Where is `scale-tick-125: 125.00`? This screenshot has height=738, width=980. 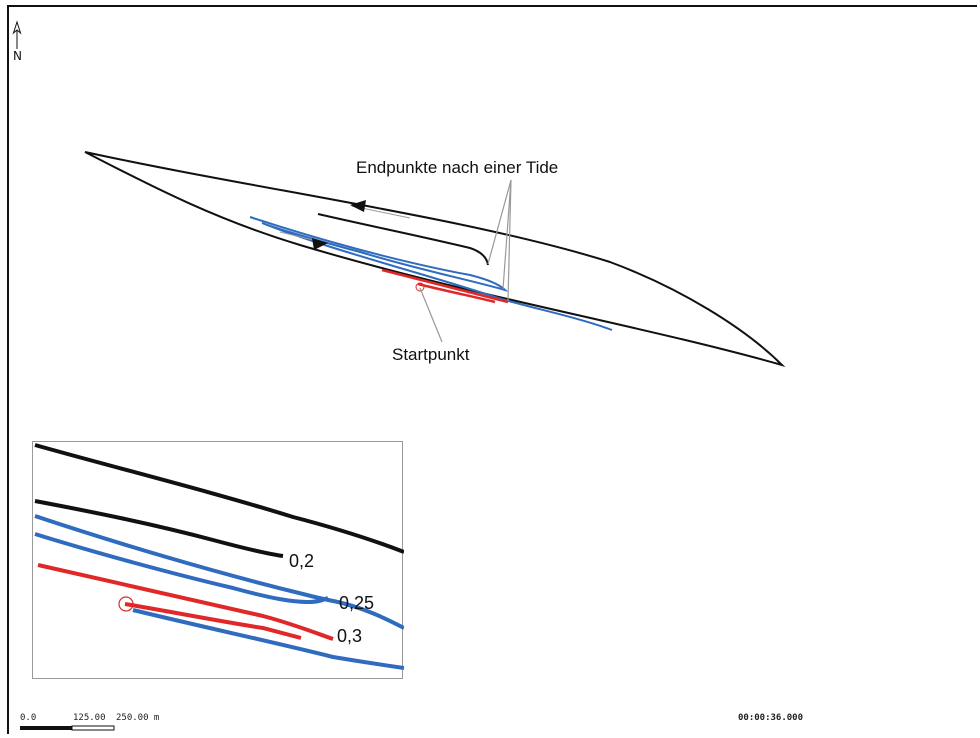 scale-tick-125: 125.00 is located at coordinates (89, 718).